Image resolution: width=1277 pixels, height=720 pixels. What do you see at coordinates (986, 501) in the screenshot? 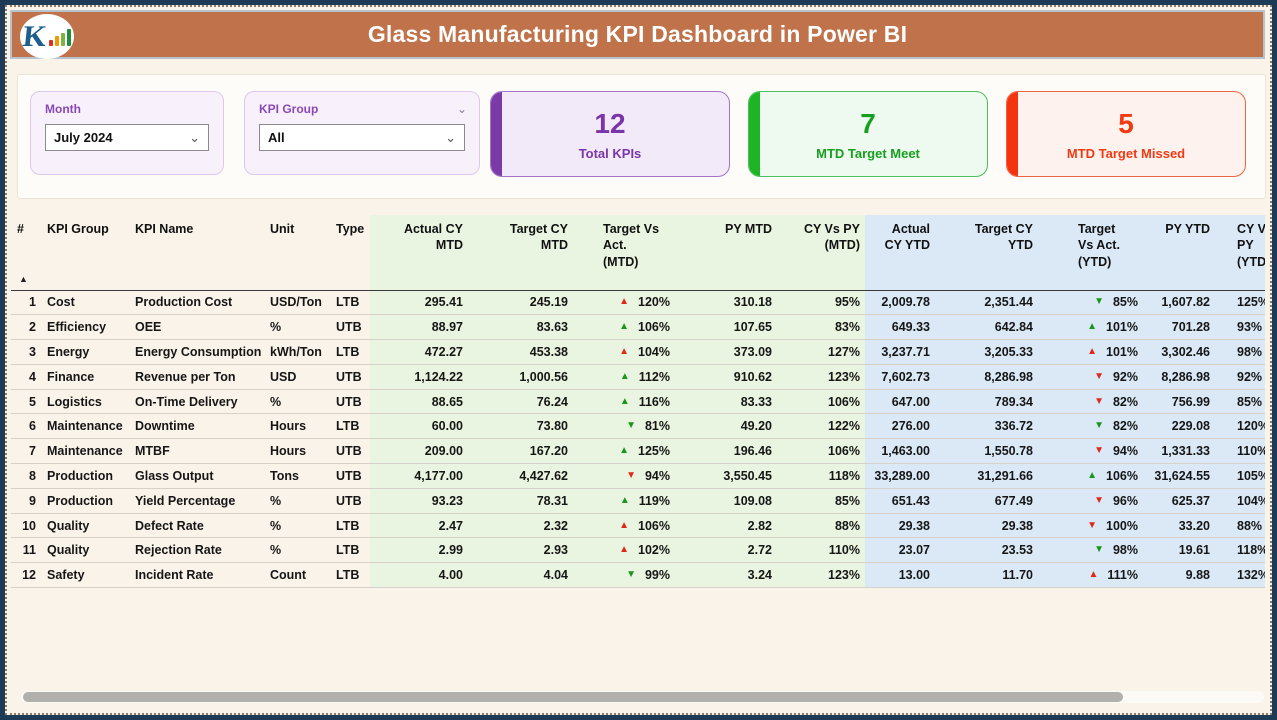
I see `cell-target_ytd: 677.49` at bounding box center [986, 501].